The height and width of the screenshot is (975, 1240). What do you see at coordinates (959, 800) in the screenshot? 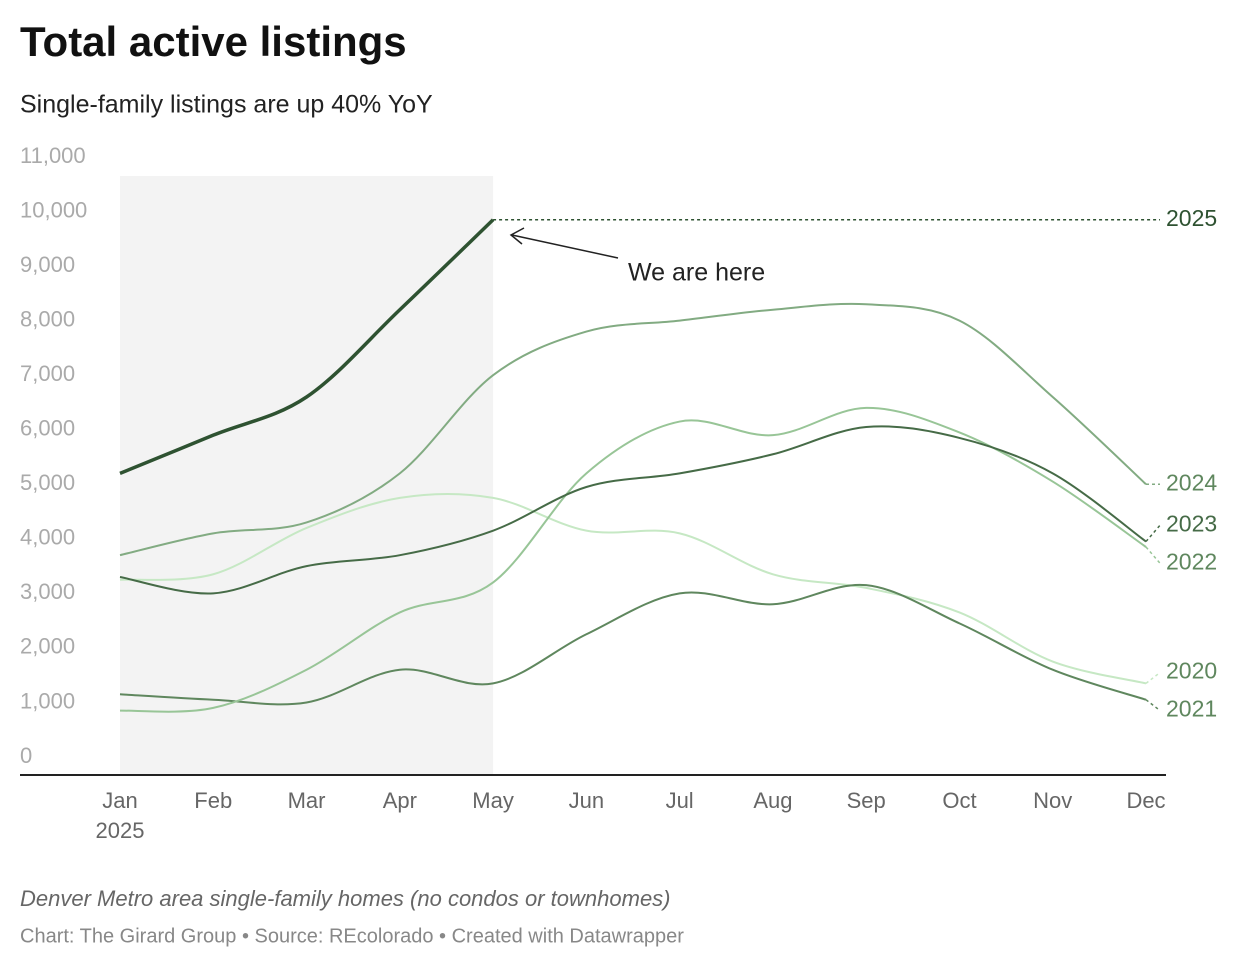
I see `x-tick-label: Oct` at bounding box center [959, 800].